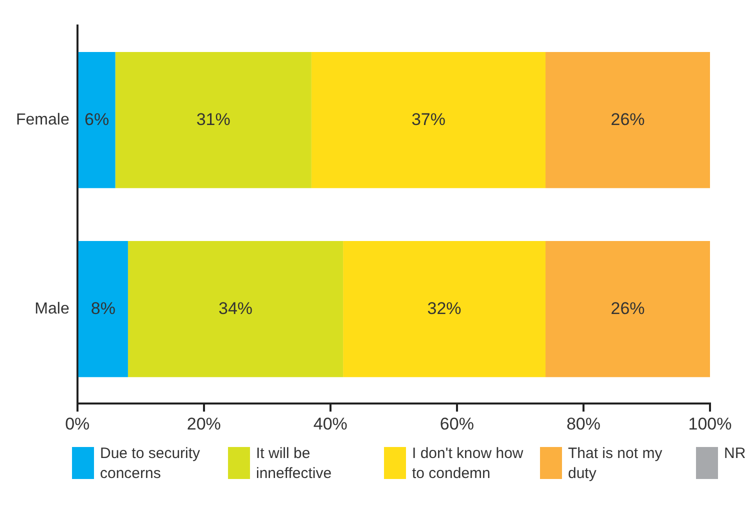 The height and width of the screenshot is (514, 748). Describe the element at coordinates (43, 120) in the screenshot. I see `y-tick-label: Female` at that location.